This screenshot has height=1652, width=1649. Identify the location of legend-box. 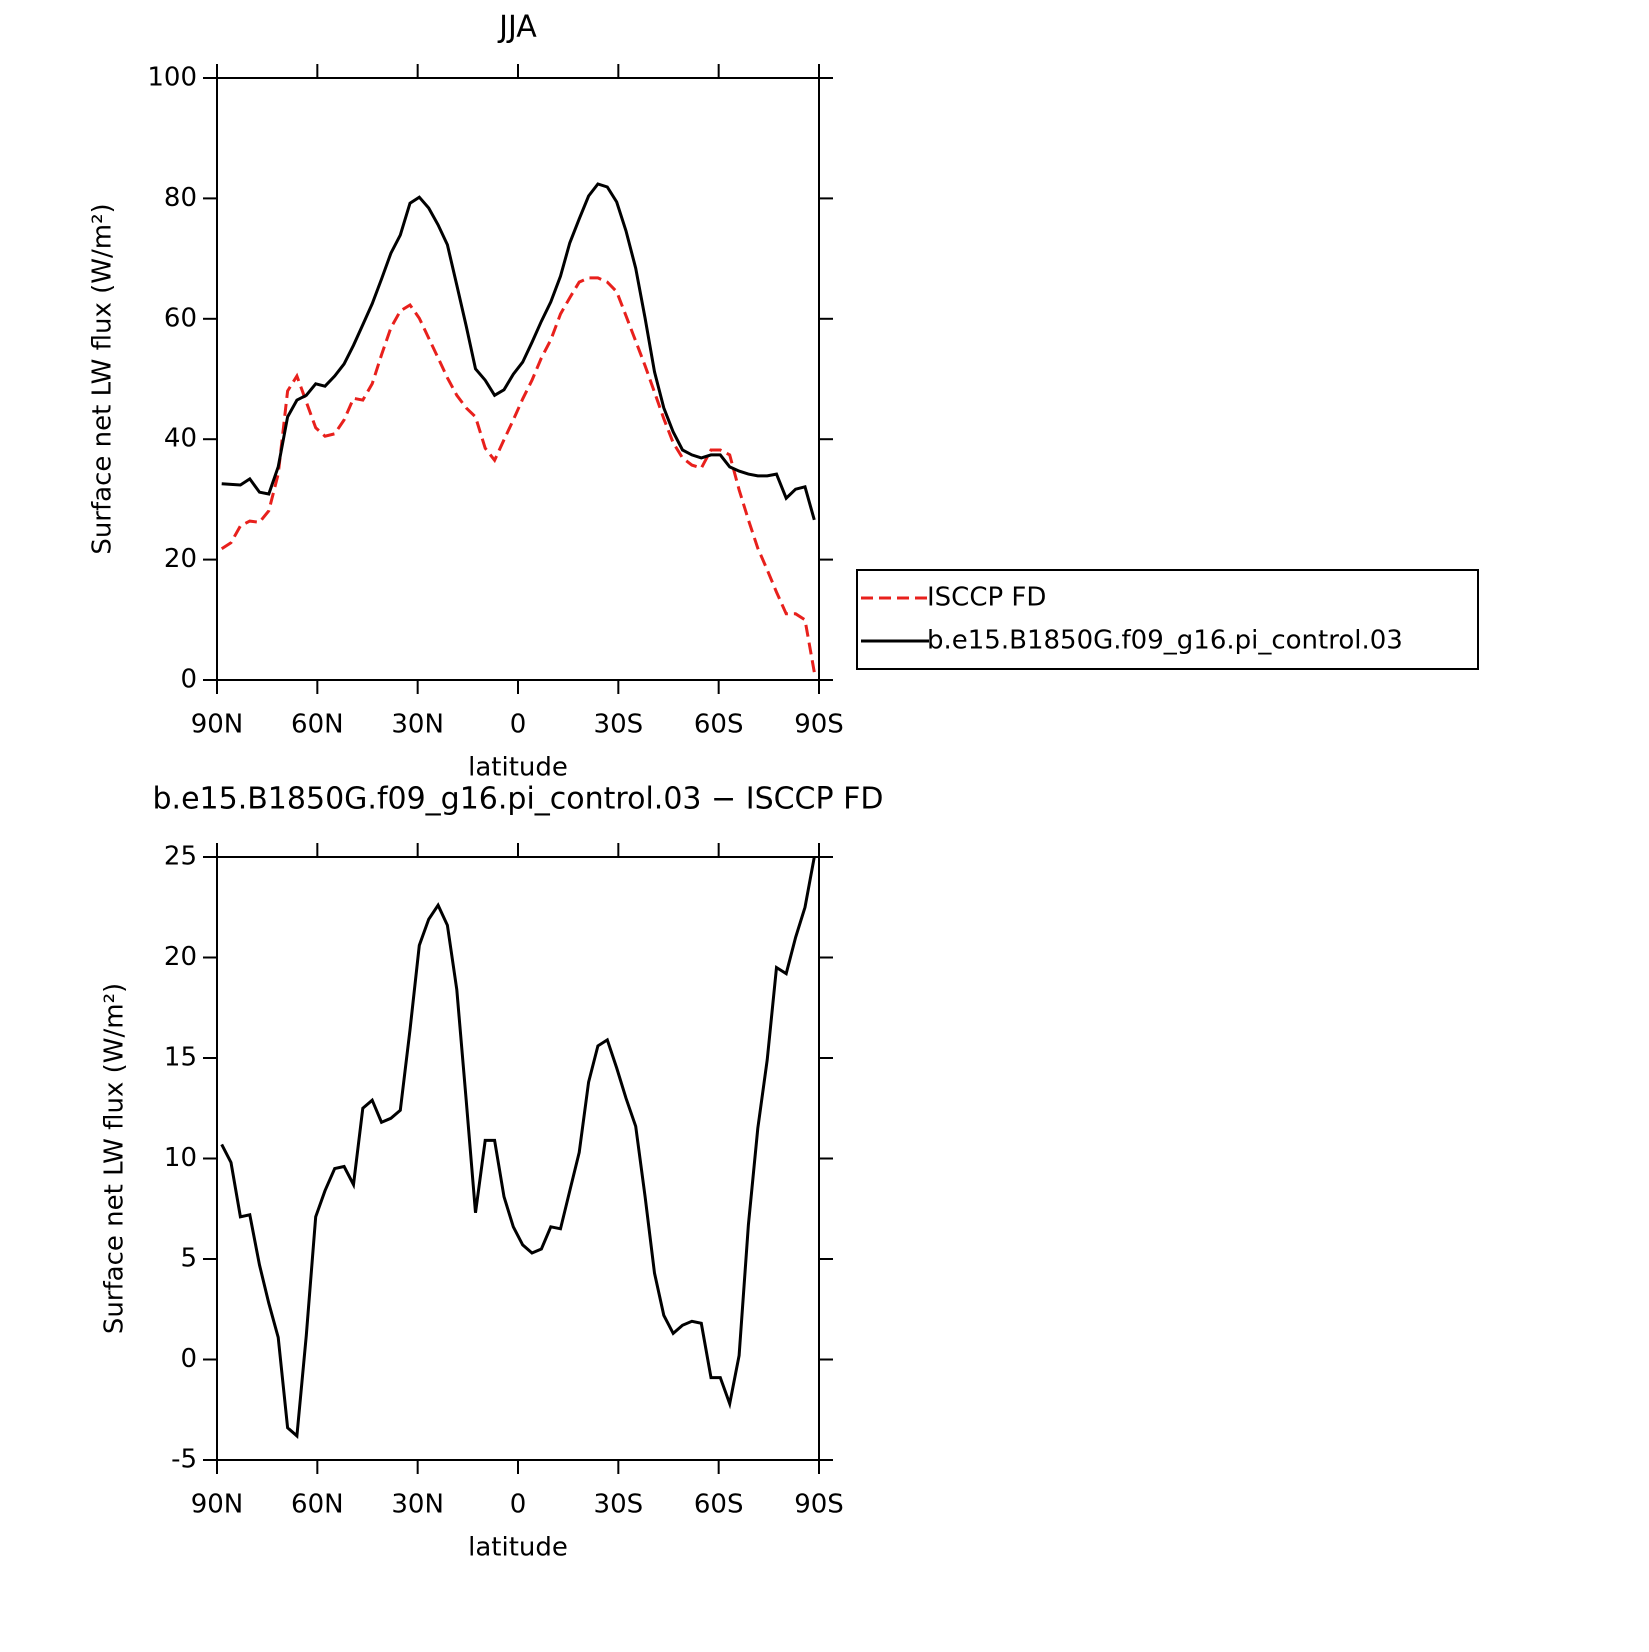
(1167, 619).